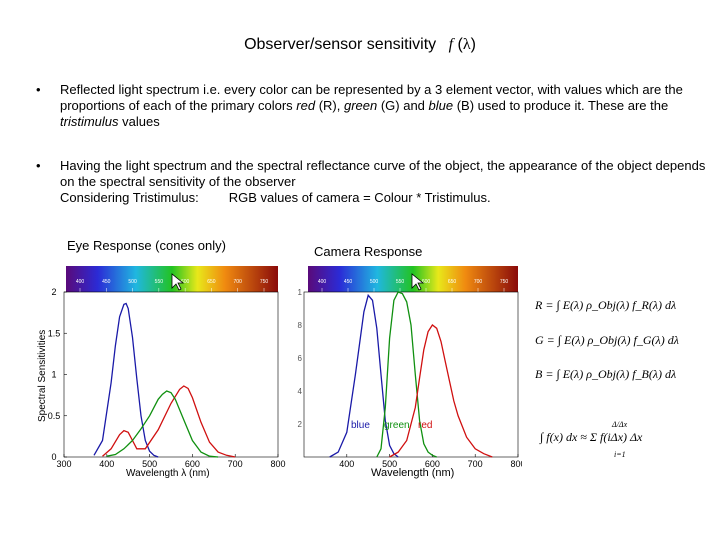  I want to click on equation-rhs: = ∫ E(λ) ρ_Obj(λ) f_B(λ) dλ, so click(611, 374).